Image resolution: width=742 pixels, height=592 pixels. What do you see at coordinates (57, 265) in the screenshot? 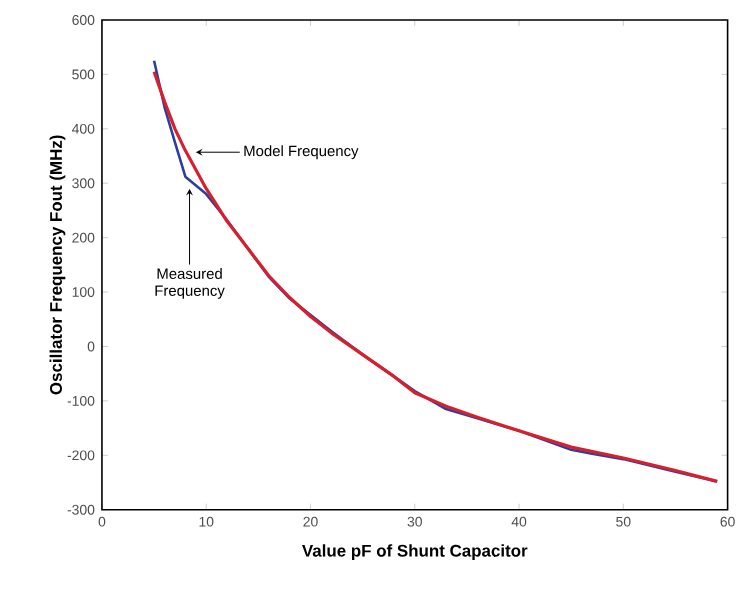
I see `y-axis-title: Oscillator Frequency Fout (MHz)` at bounding box center [57, 265].